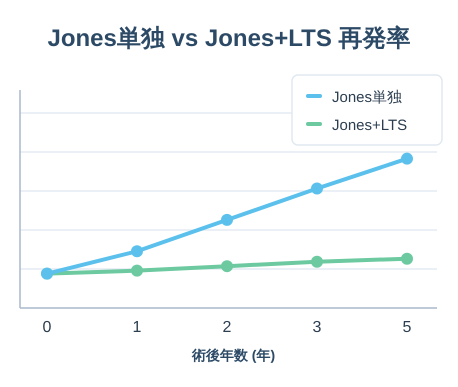  What do you see at coordinates (233, 355) in the screenshot?
I see `x-axis-title: 術後年数 (年)` at bounding box center [233, 355].